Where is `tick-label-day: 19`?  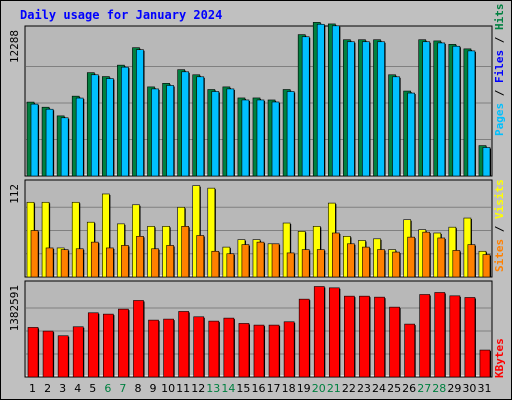 tick-label-day: 19 is located at coordinates (304, 388).